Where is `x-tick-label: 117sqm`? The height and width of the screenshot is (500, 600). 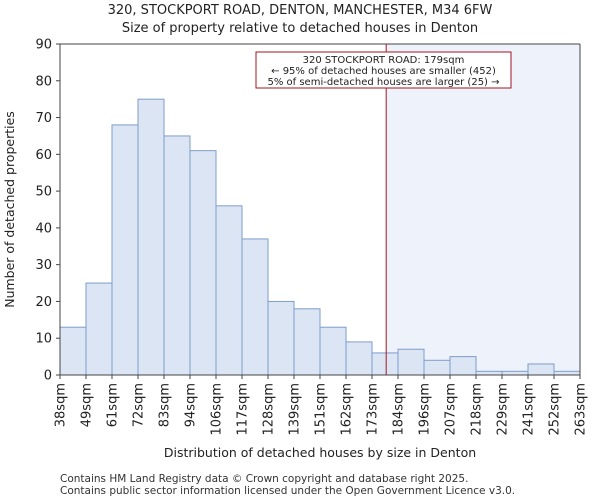
x-tick-label: 117sqm is located at coordinates (243, 409).